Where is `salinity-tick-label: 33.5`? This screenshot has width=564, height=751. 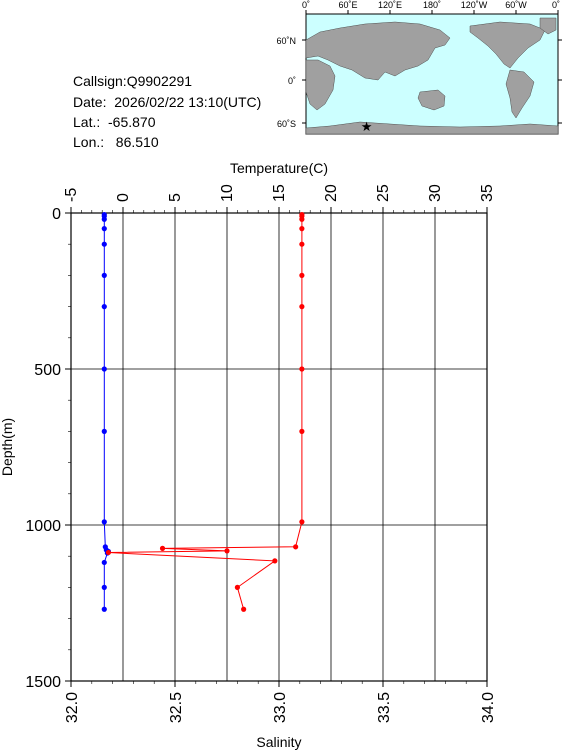 salinity-tick-label: 33.5 is located at coordinates (384, 707).